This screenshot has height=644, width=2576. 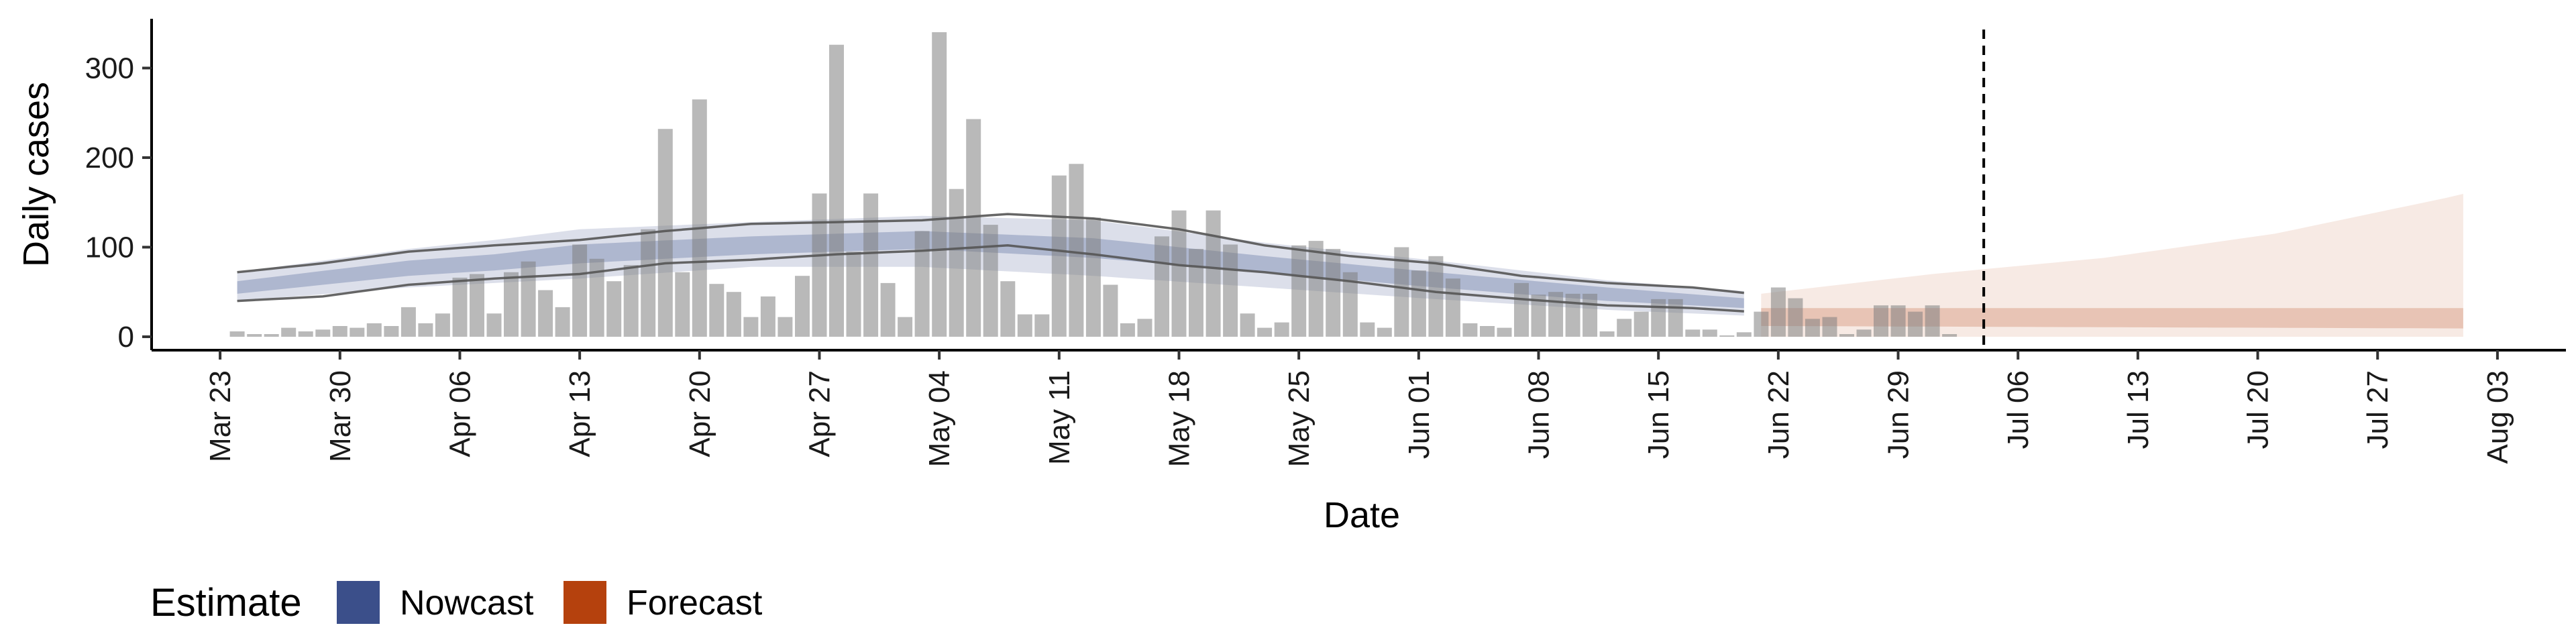 What do you see at coordinates (340, 416) in the screenshot?
I see `x-tick-label: Mar 30` at bounding box center [340, 416].